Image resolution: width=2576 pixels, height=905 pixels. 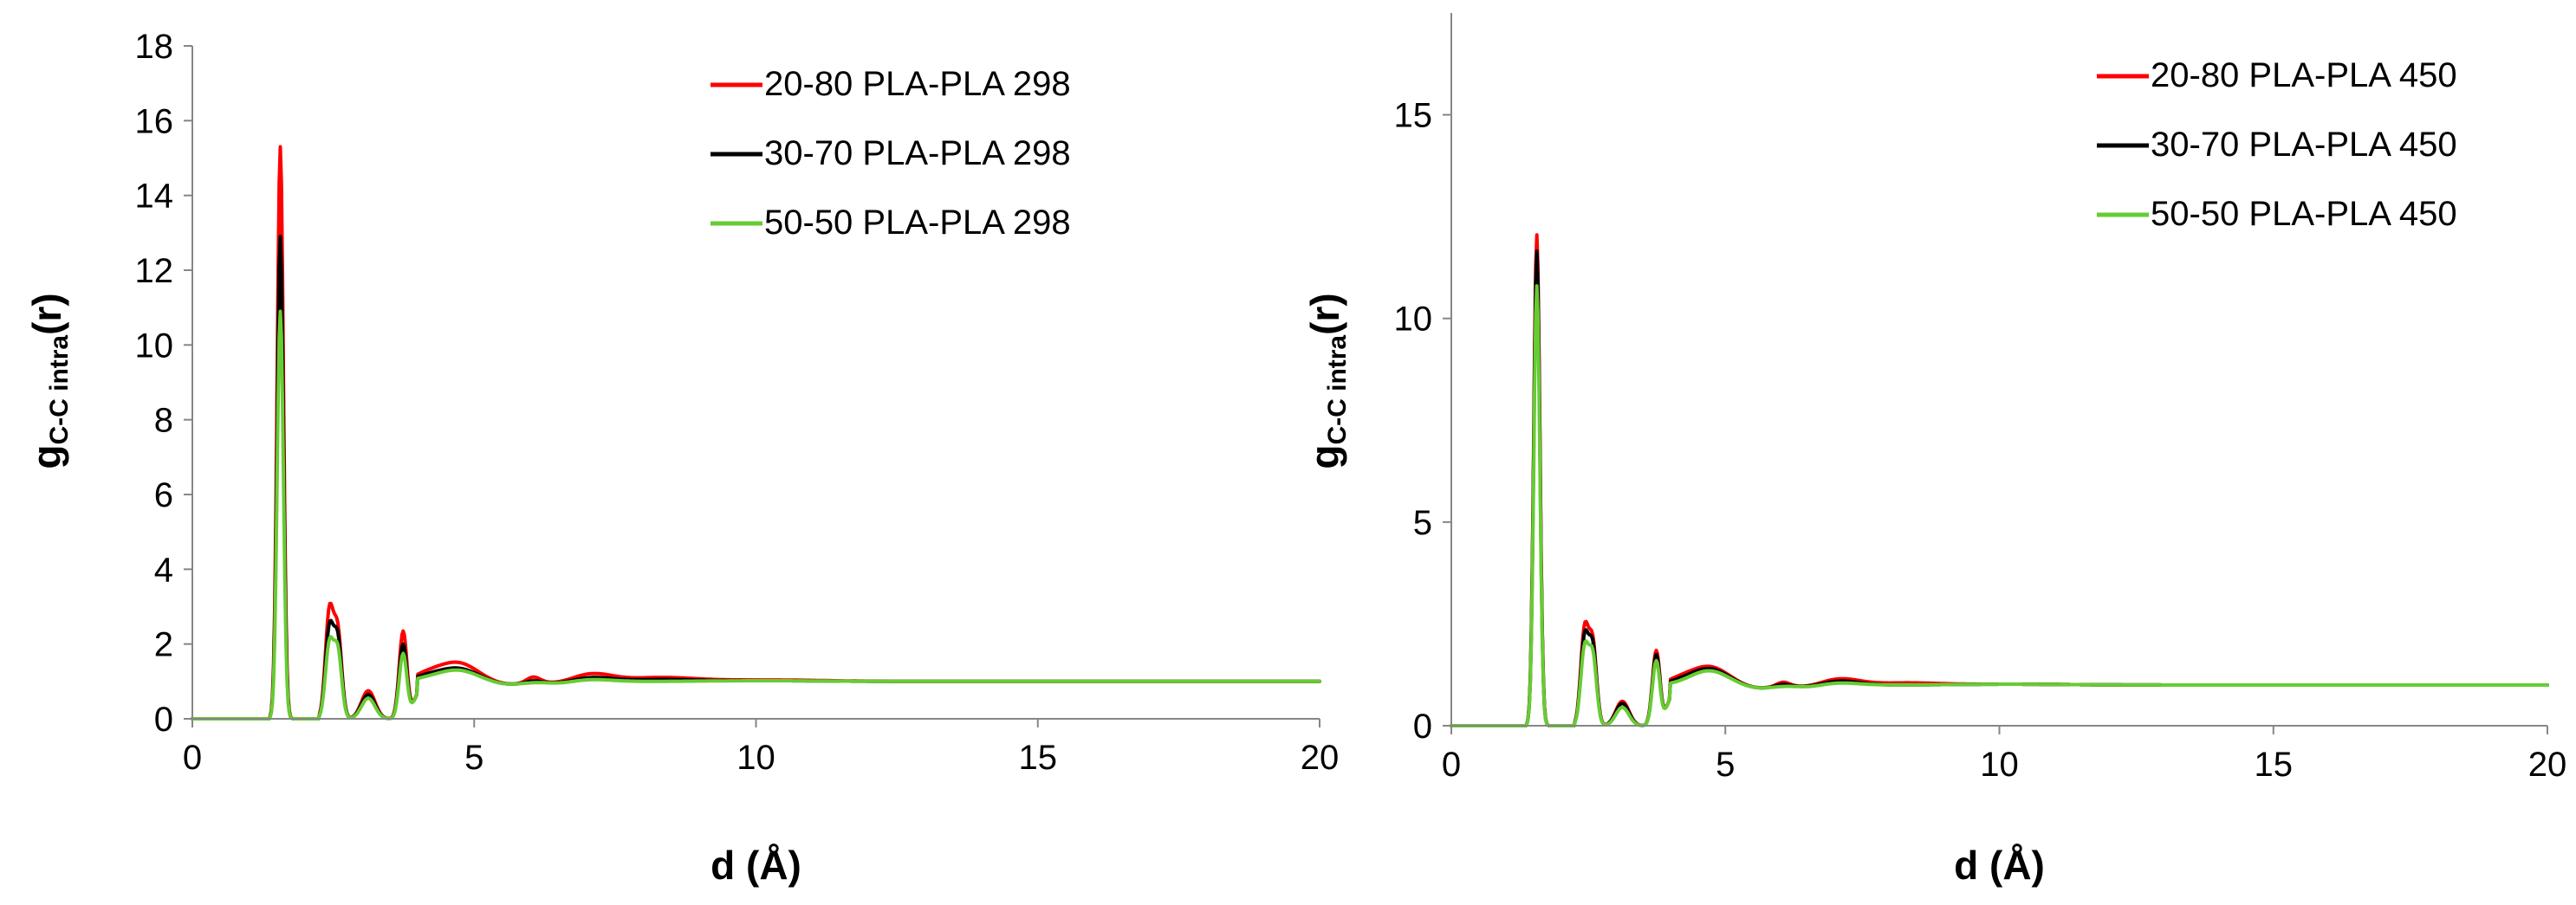 What do you see at coordinates (164, 570) in the screenshot?
I see `y-tick-label: 4` at bounding box center [164, 570].